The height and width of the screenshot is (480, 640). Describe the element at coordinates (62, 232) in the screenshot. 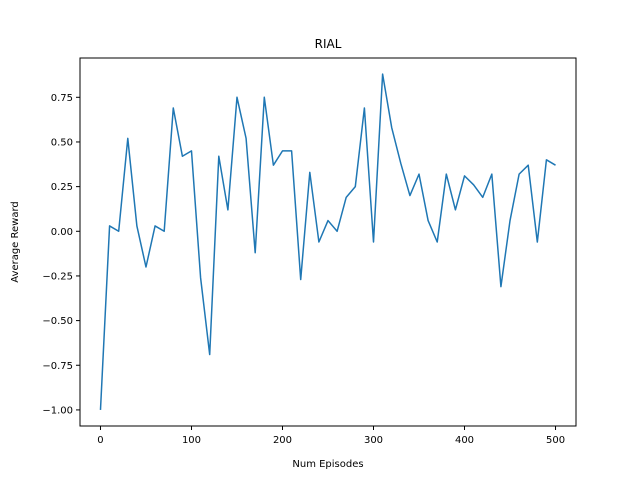

I see `y-tick-label: 0.00` at that location.